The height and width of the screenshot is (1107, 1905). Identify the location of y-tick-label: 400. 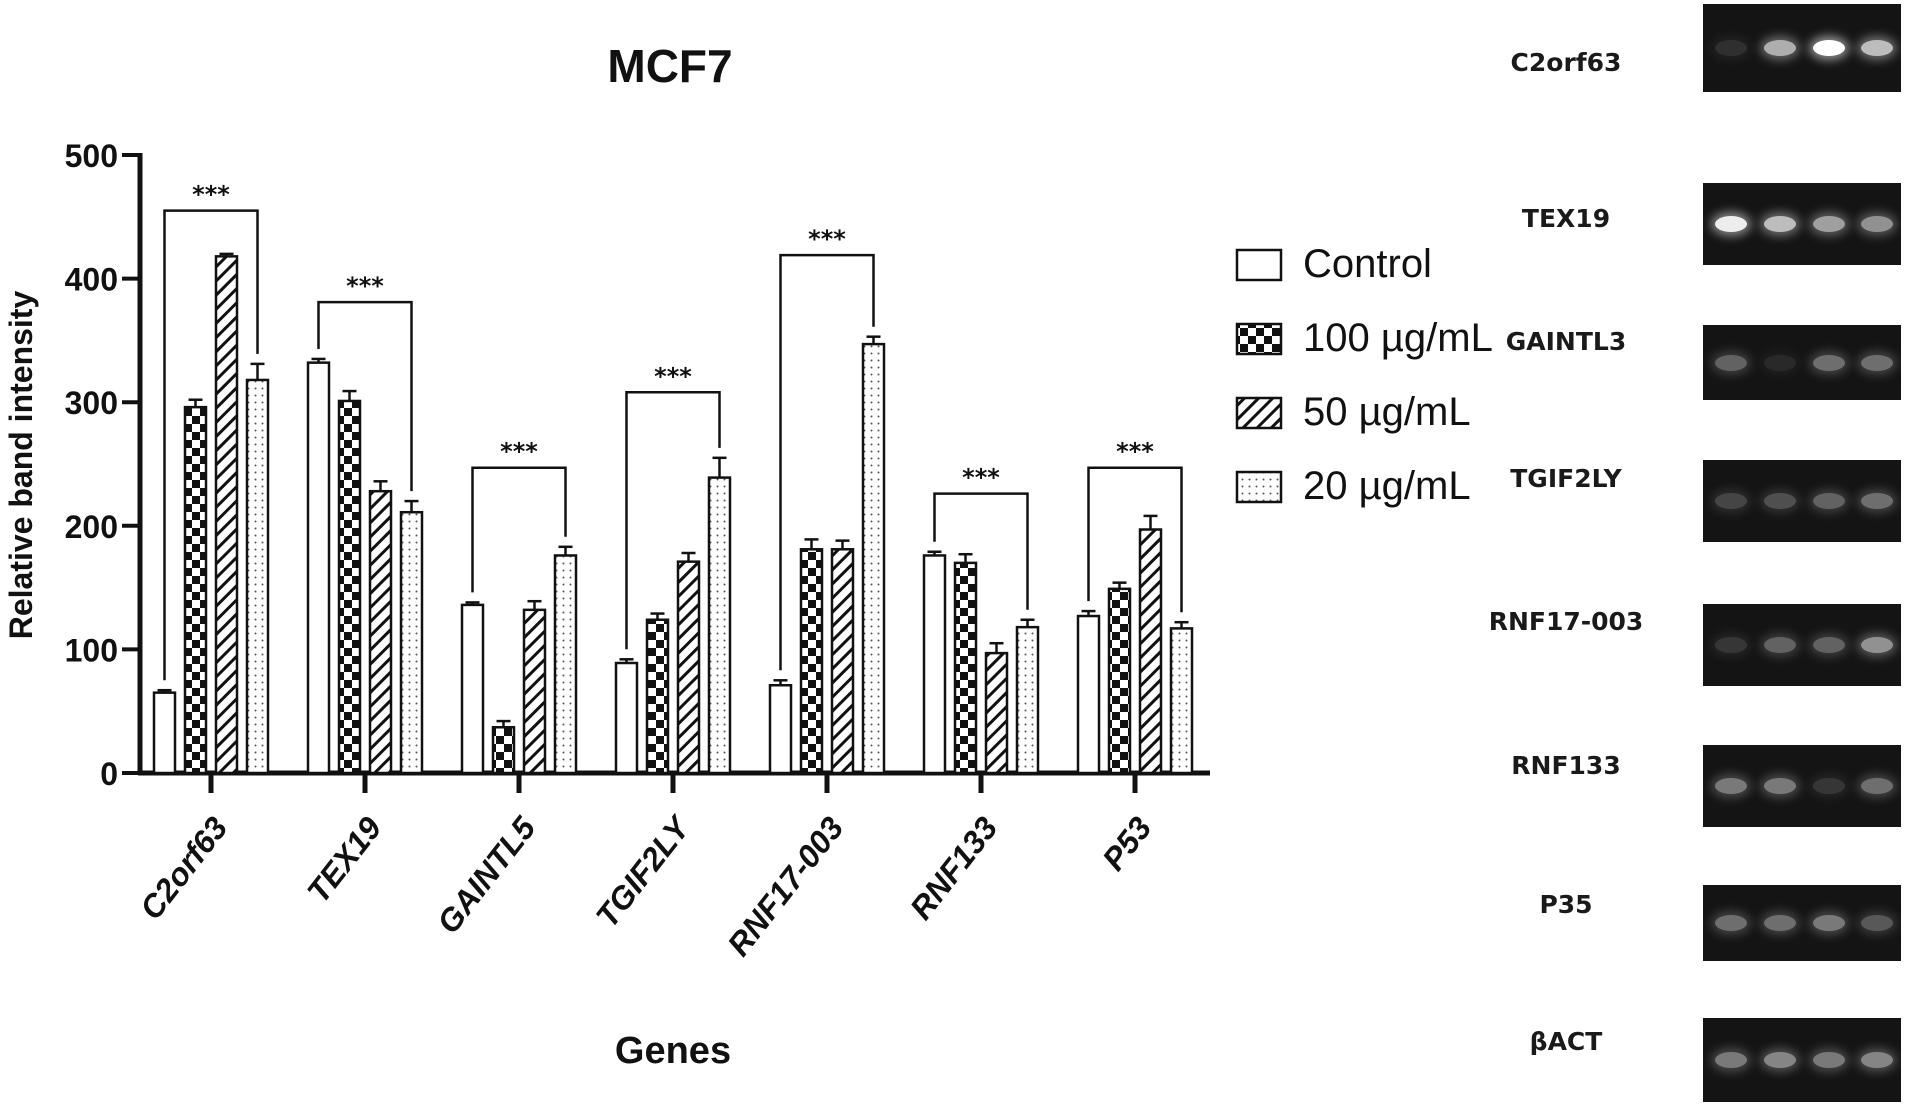
(91, 280).